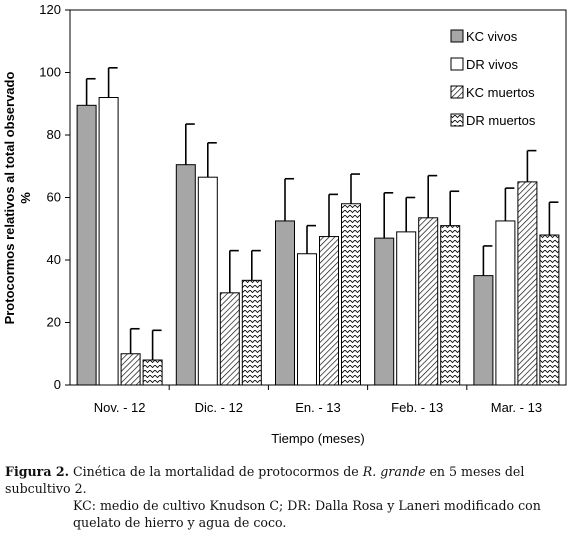 Image resolution: width=580 pixels, height=544 pixels. Describe the element at coordinates (492, 64) in the screenshot. I see `legend-label: DR vivos` at that location.